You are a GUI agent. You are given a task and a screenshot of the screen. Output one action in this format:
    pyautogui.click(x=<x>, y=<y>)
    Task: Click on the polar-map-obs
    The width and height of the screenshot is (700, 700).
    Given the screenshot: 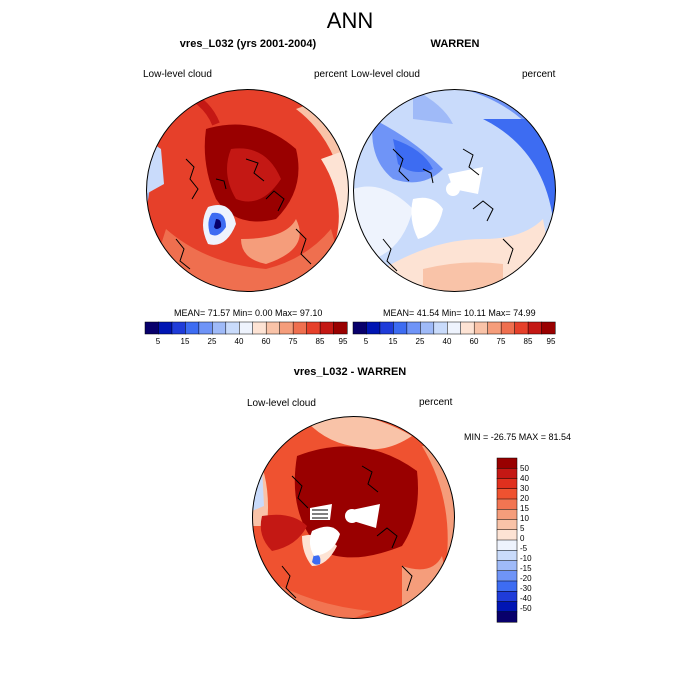 What is the action you would take?
    pyautogui.click(x=454, y=190)
    